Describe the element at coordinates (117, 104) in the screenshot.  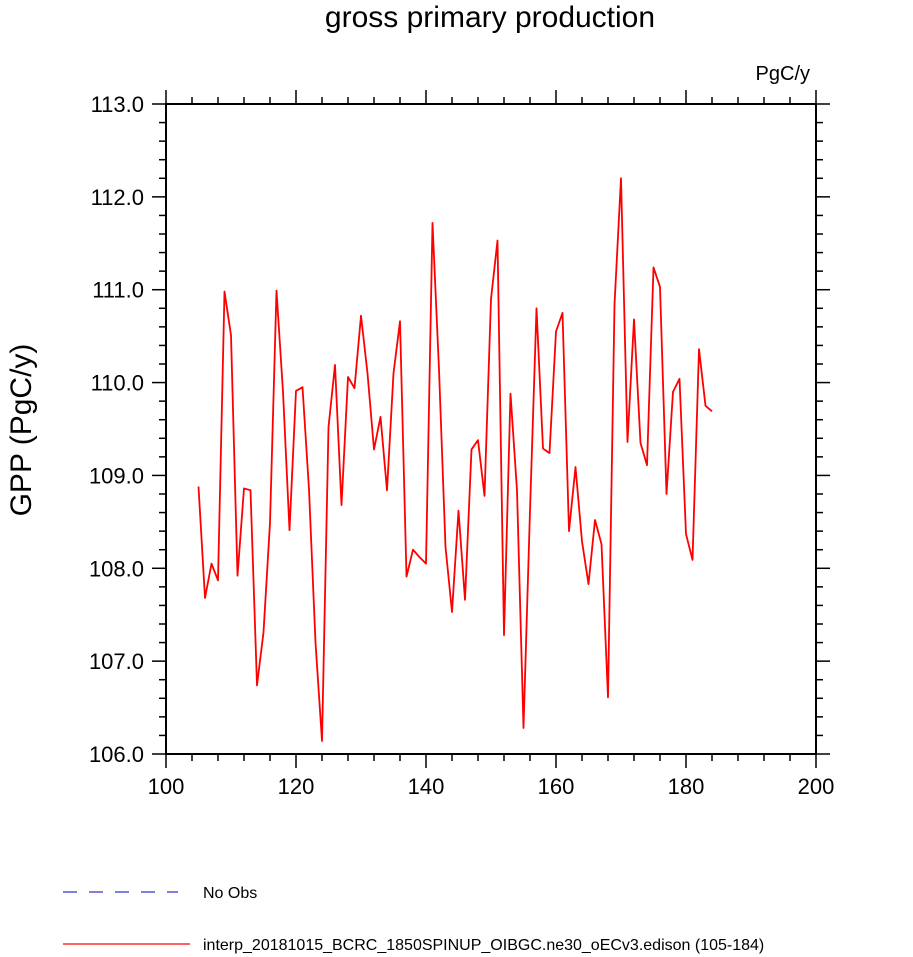
I see `y-tick-label: 113.0` at that location.